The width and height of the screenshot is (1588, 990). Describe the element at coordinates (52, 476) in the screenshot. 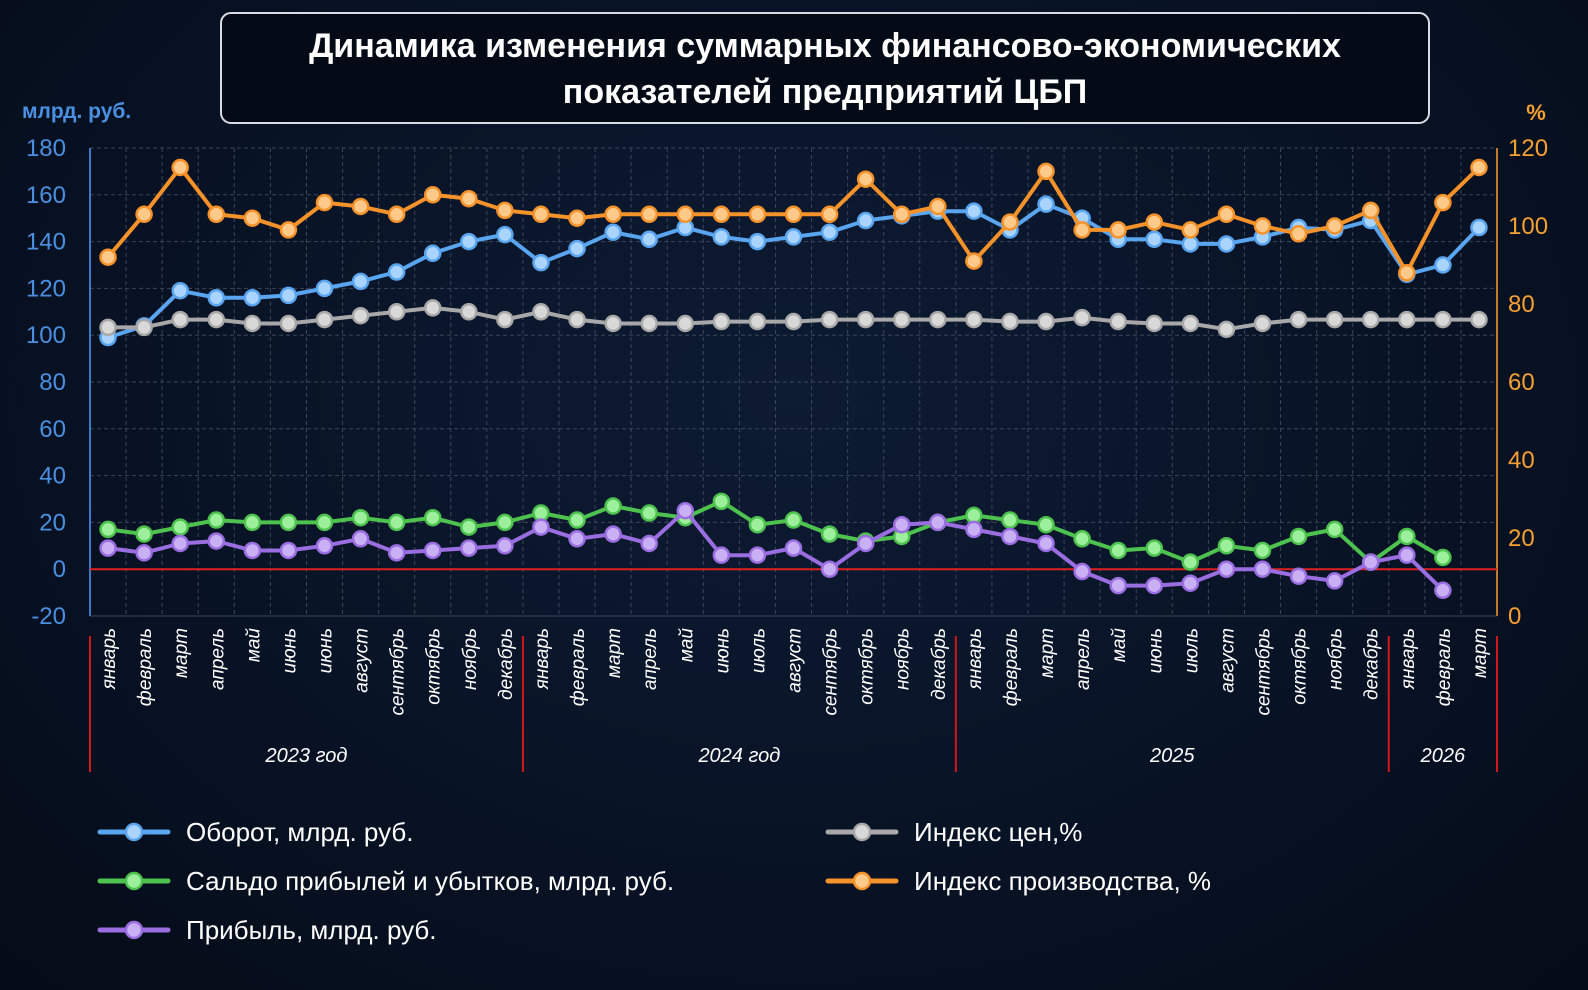

I see `y-left-tick-label: 40` at that location.